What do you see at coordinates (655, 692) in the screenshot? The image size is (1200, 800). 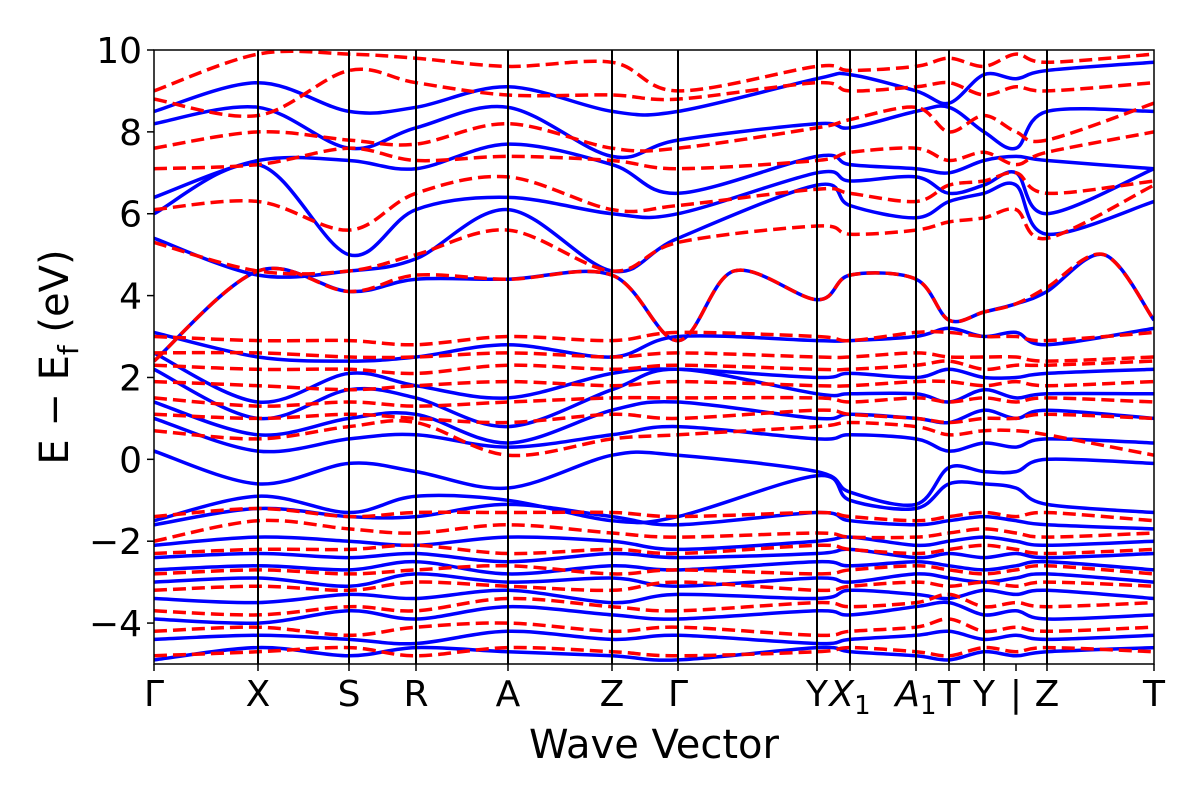 I see `x-axis: Γ X S R A Z Γ Y X1 A1 T Y | Z T` at bounding box center [655, 692].